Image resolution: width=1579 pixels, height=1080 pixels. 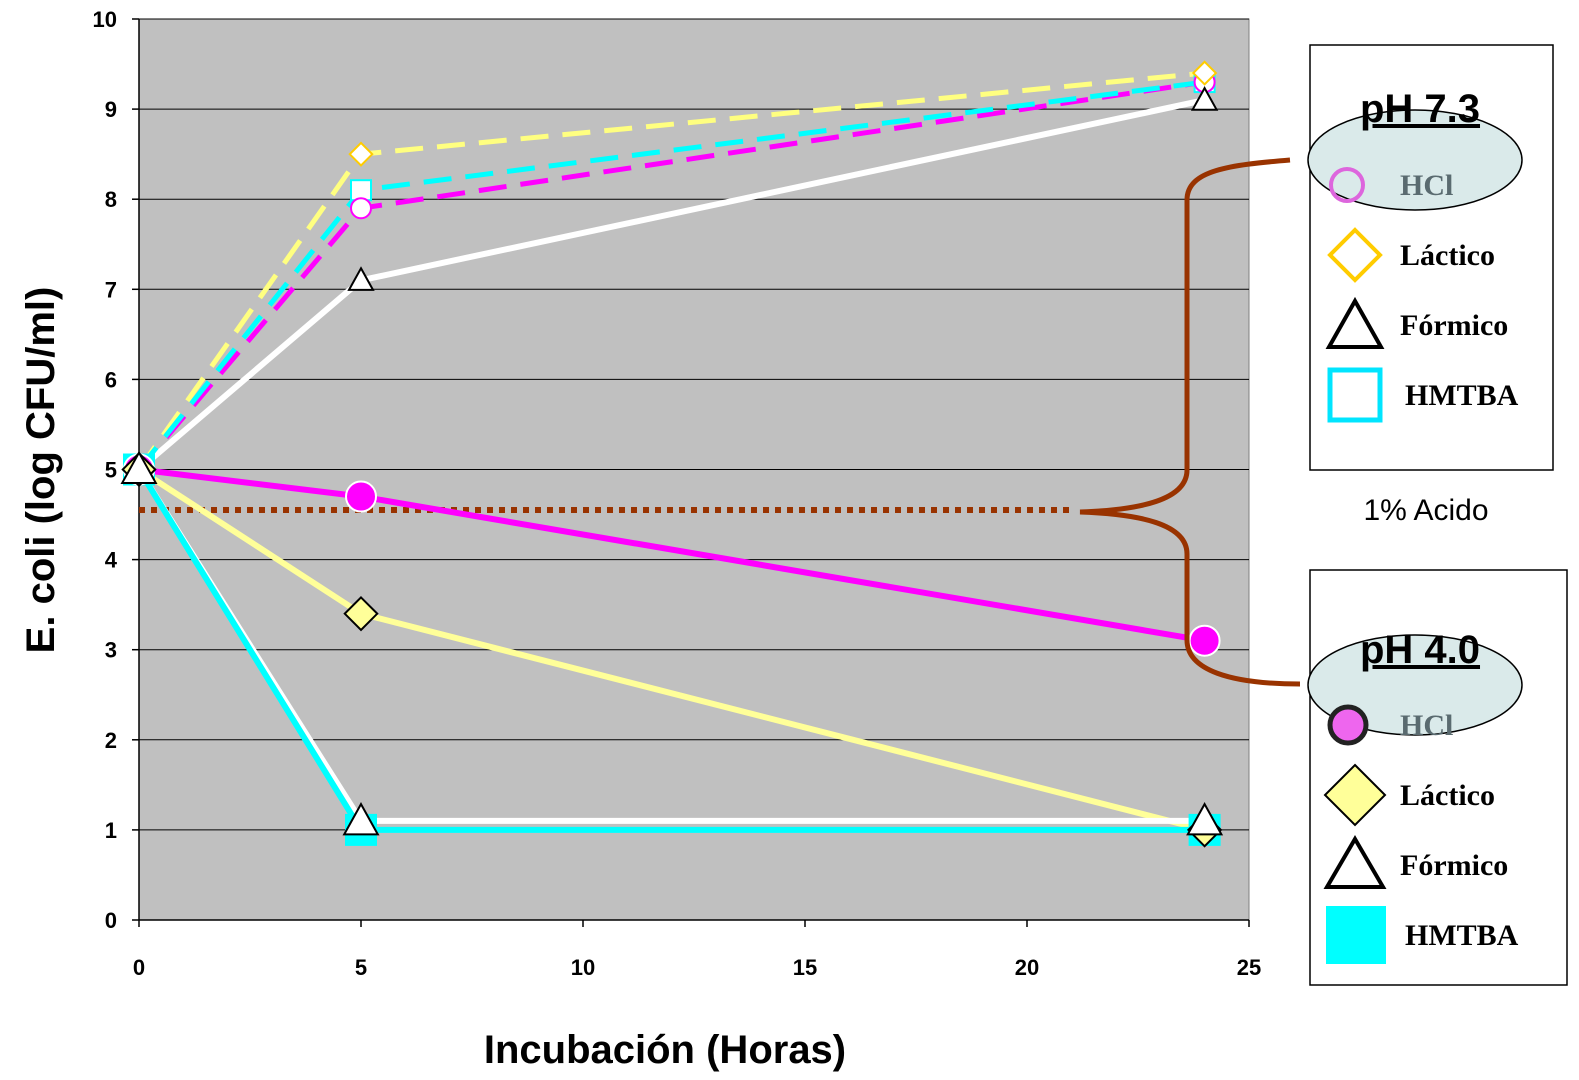 I want to click on y-tick-label: 4, so click(x=111, y=560).